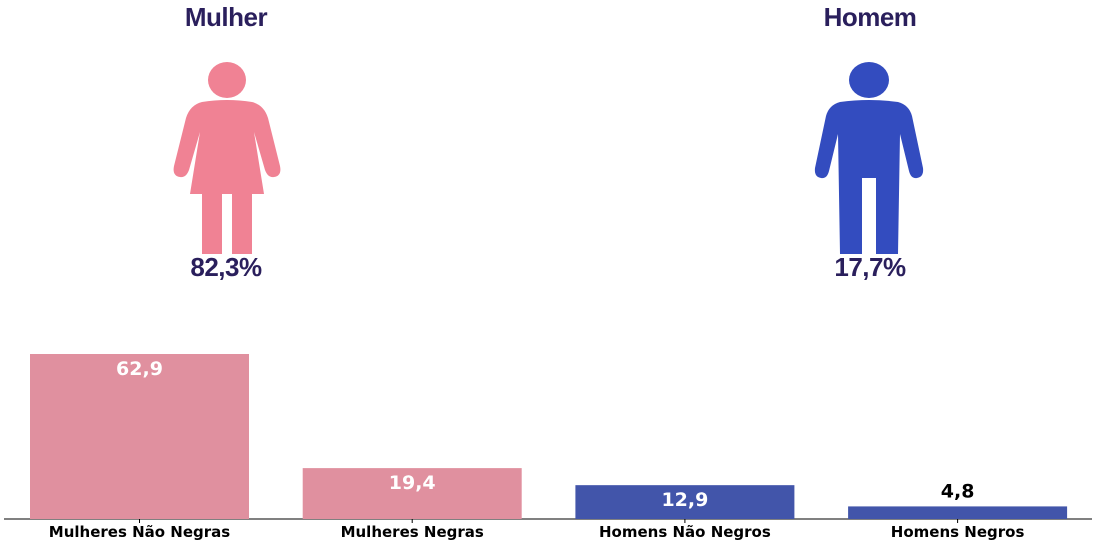  What do you see at coordinates (870, 267) in the screenshot?
I see `men-percentage: 17,7%` at bounding box center [870, 267].